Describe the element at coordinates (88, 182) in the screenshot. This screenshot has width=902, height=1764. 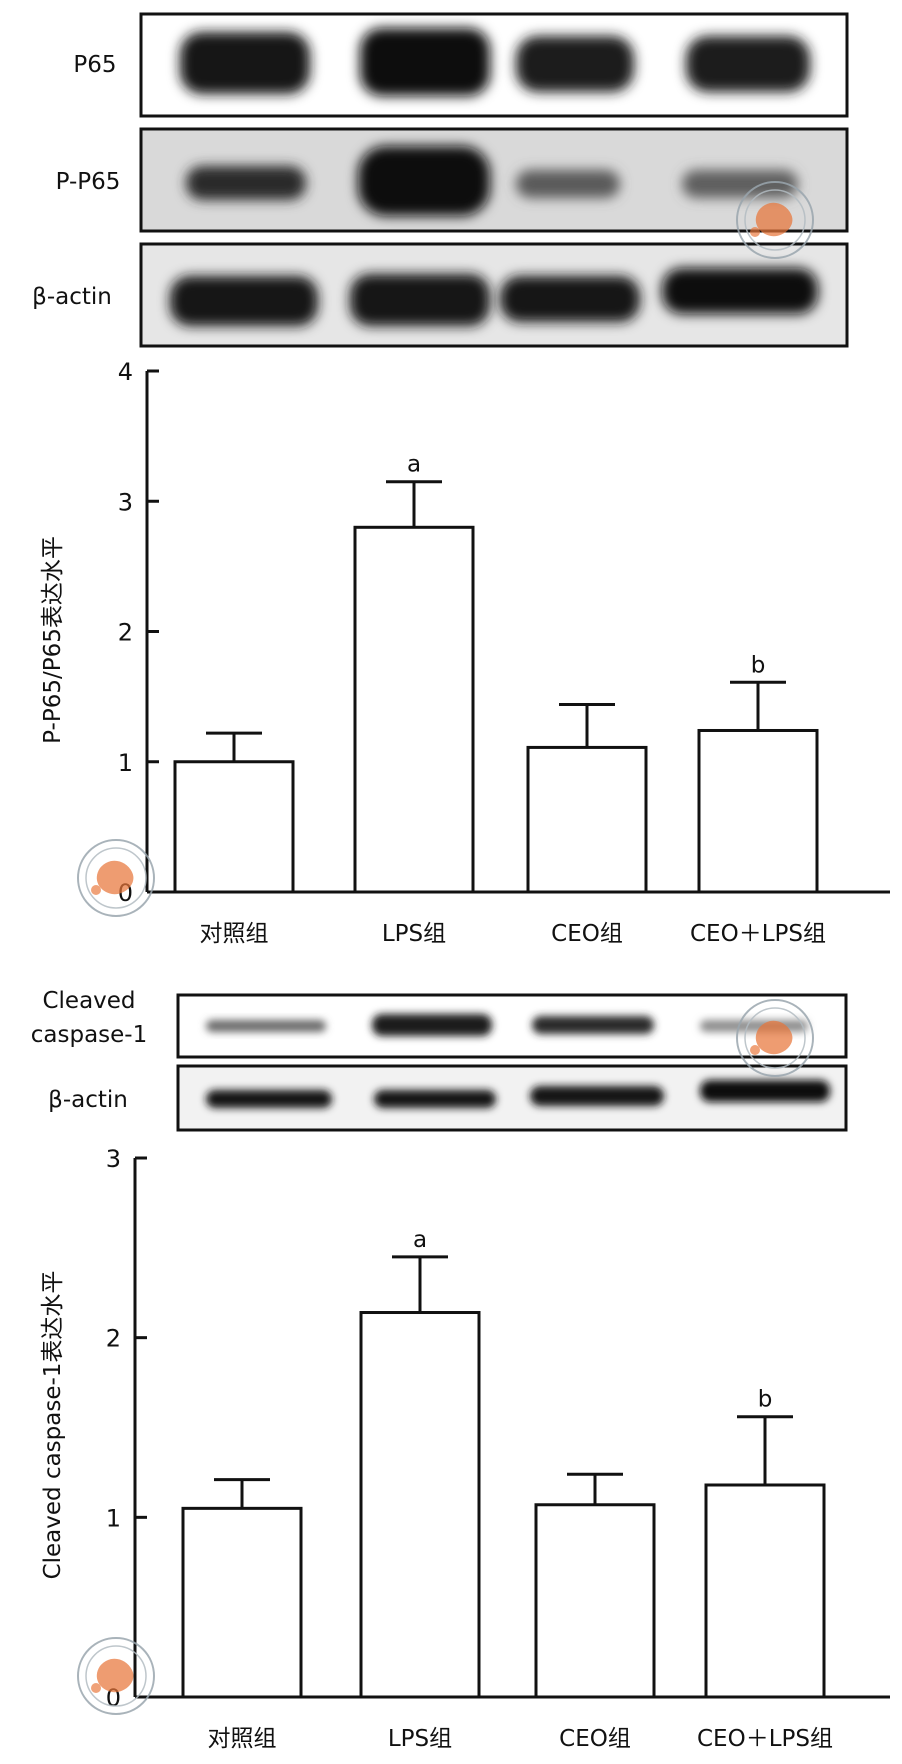
I see `blot-label-p-p65: P-P65` at that location.